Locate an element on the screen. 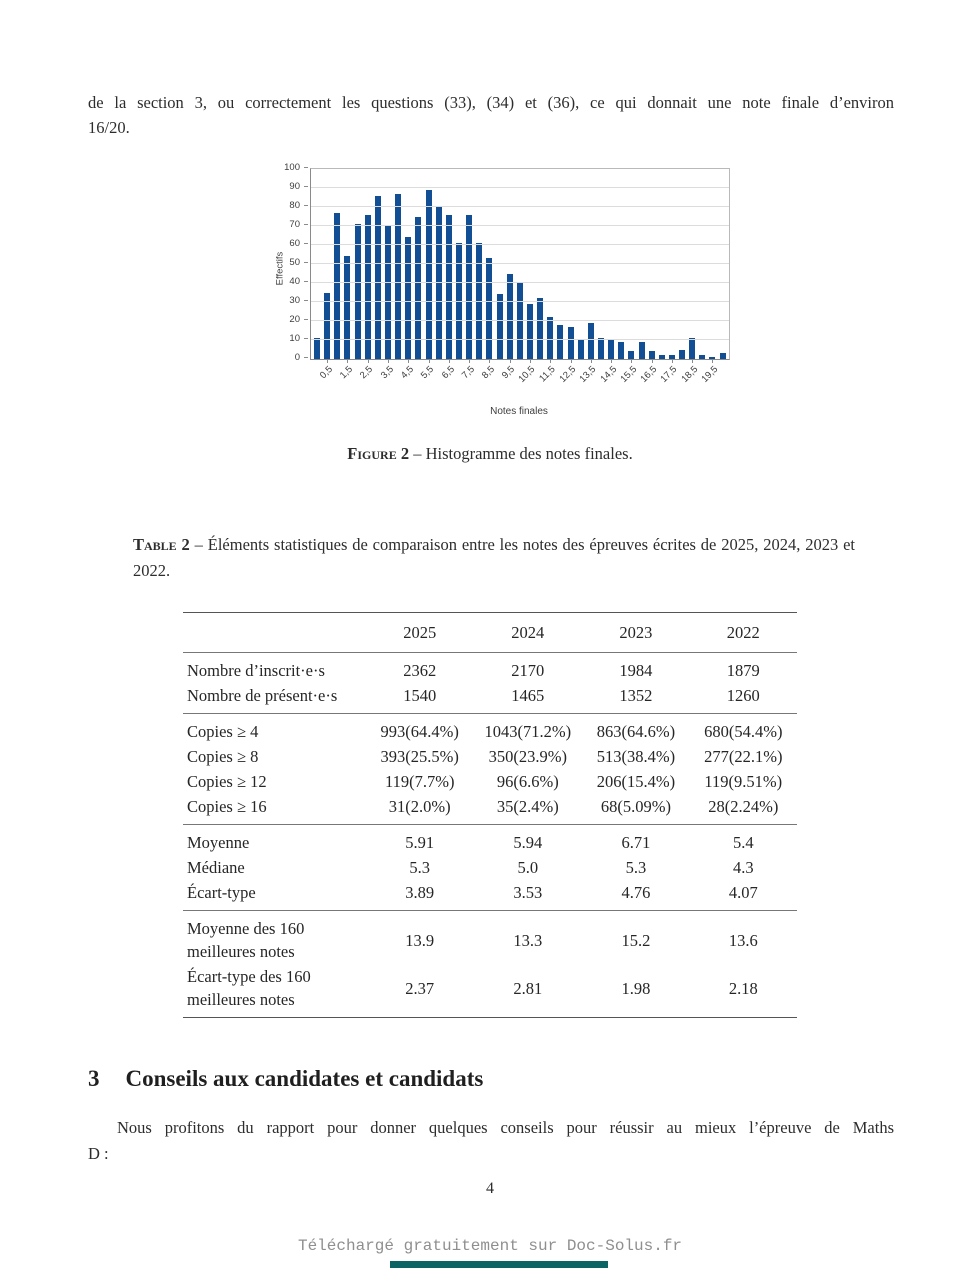 This screenshot has height=1268, width=980. bar: 18,5 is located at coordinates (689, 361).